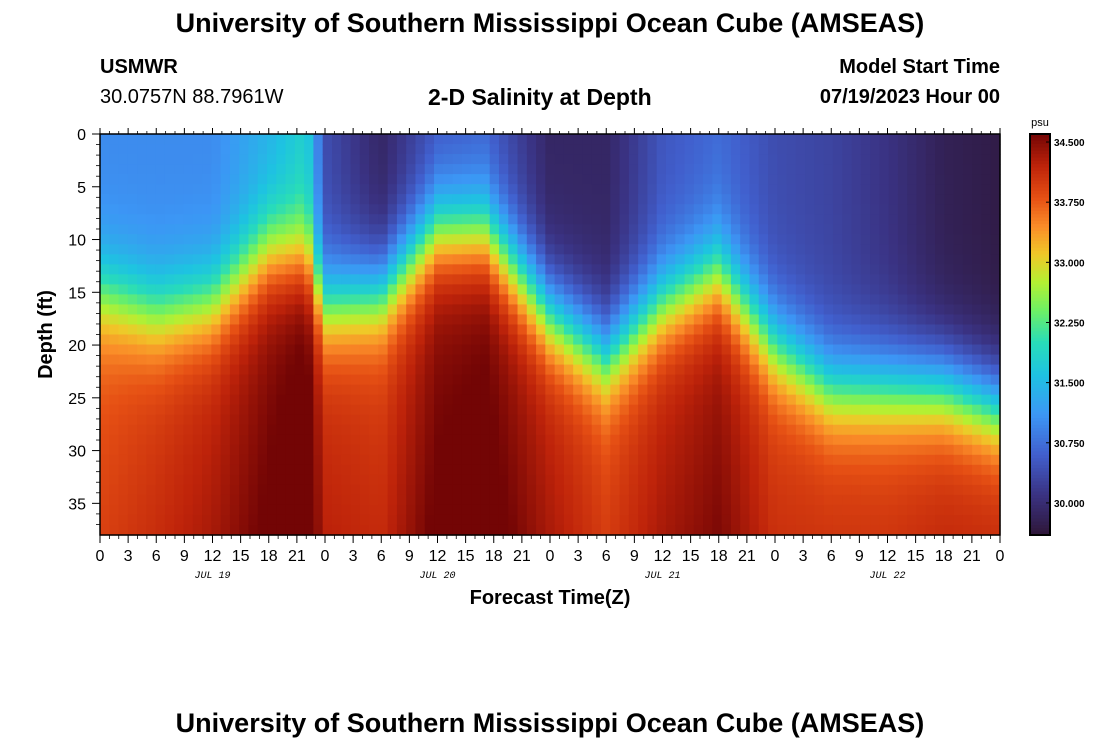 The height and width of the screenshot is (750, 1100). What do you see at coordinates (747, 556) in the screenshot?
I see `x-tick-label: 21` at bounding box center [747, 556].